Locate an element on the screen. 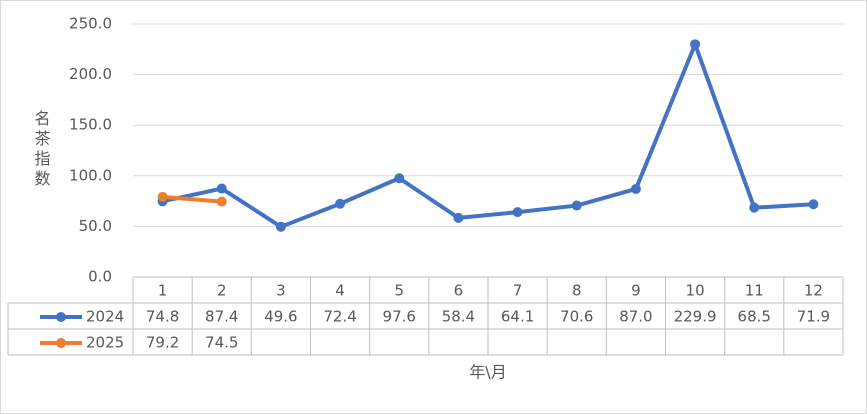 The height and width of the screenshot is (414, 867). x-tick-label: 8 is located at coordinates (577, 291).